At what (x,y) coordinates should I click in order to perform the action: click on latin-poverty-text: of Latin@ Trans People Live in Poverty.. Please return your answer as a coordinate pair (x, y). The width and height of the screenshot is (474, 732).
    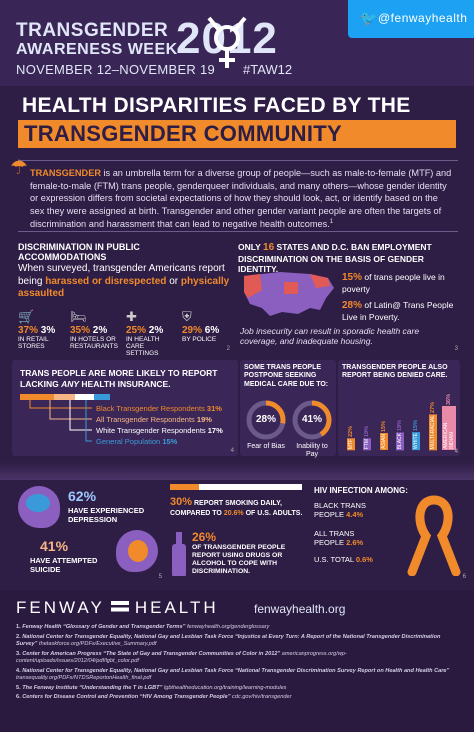
    Looking at the image, I should click on (398, 311).